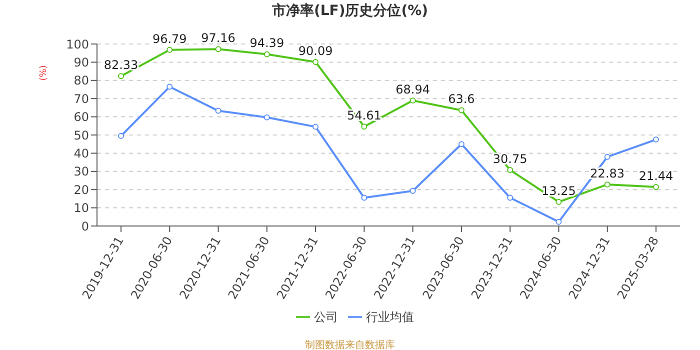 The image size is (700, 350). I want to click on data-label: 63.6, so click(461, 99).